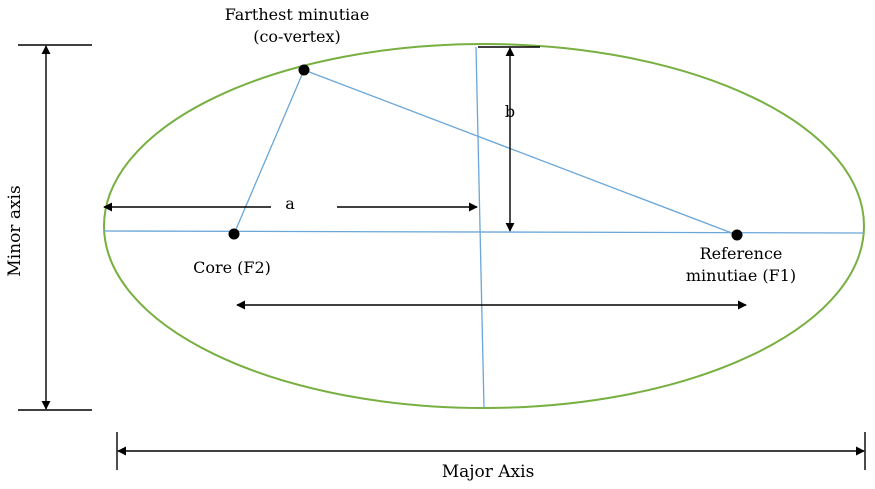 This screenshot has width=875, height=489. What do you see at coordinates (741, 275) in the screenshot?
I see `reference-minutiae-label: minutiae (F1)` at bounding box center [741, 275].